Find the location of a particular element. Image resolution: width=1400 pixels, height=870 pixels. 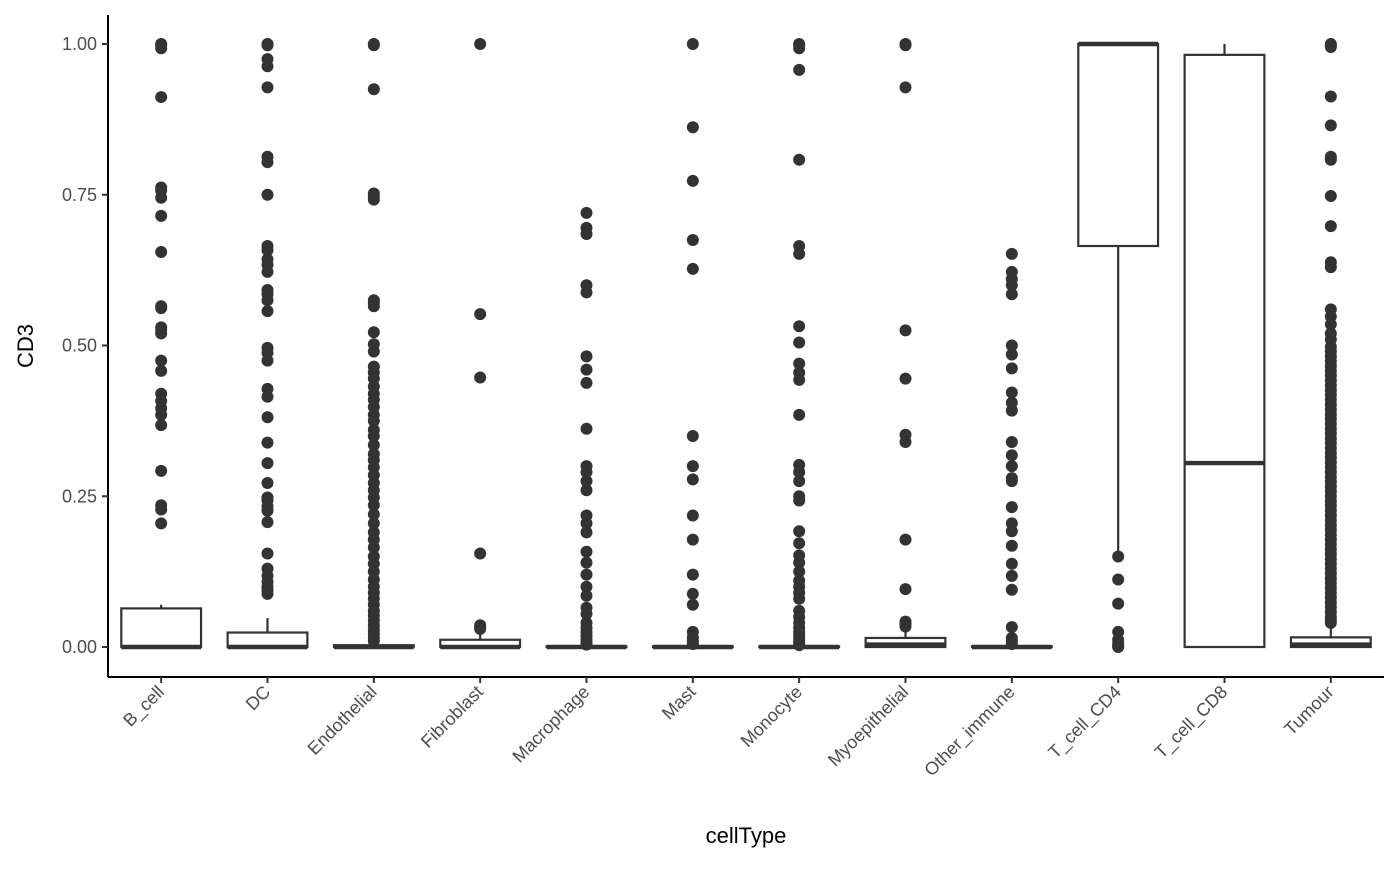

x-tick-label: B_cell is located at coordinates (144, 707).